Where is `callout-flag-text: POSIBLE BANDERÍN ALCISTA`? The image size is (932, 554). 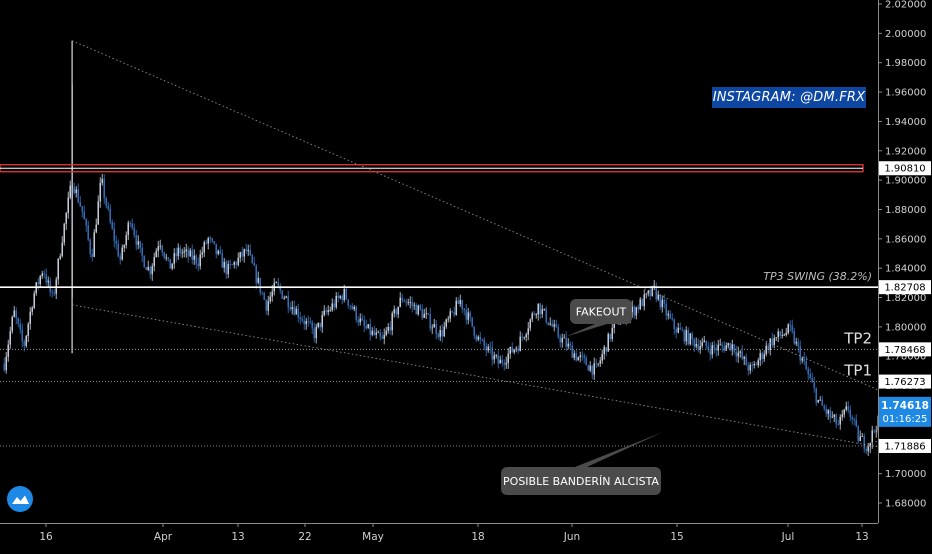 callout-flag-text: POSIBLE BANDERÍN ALCISTA is located at coordinates (581, 481).